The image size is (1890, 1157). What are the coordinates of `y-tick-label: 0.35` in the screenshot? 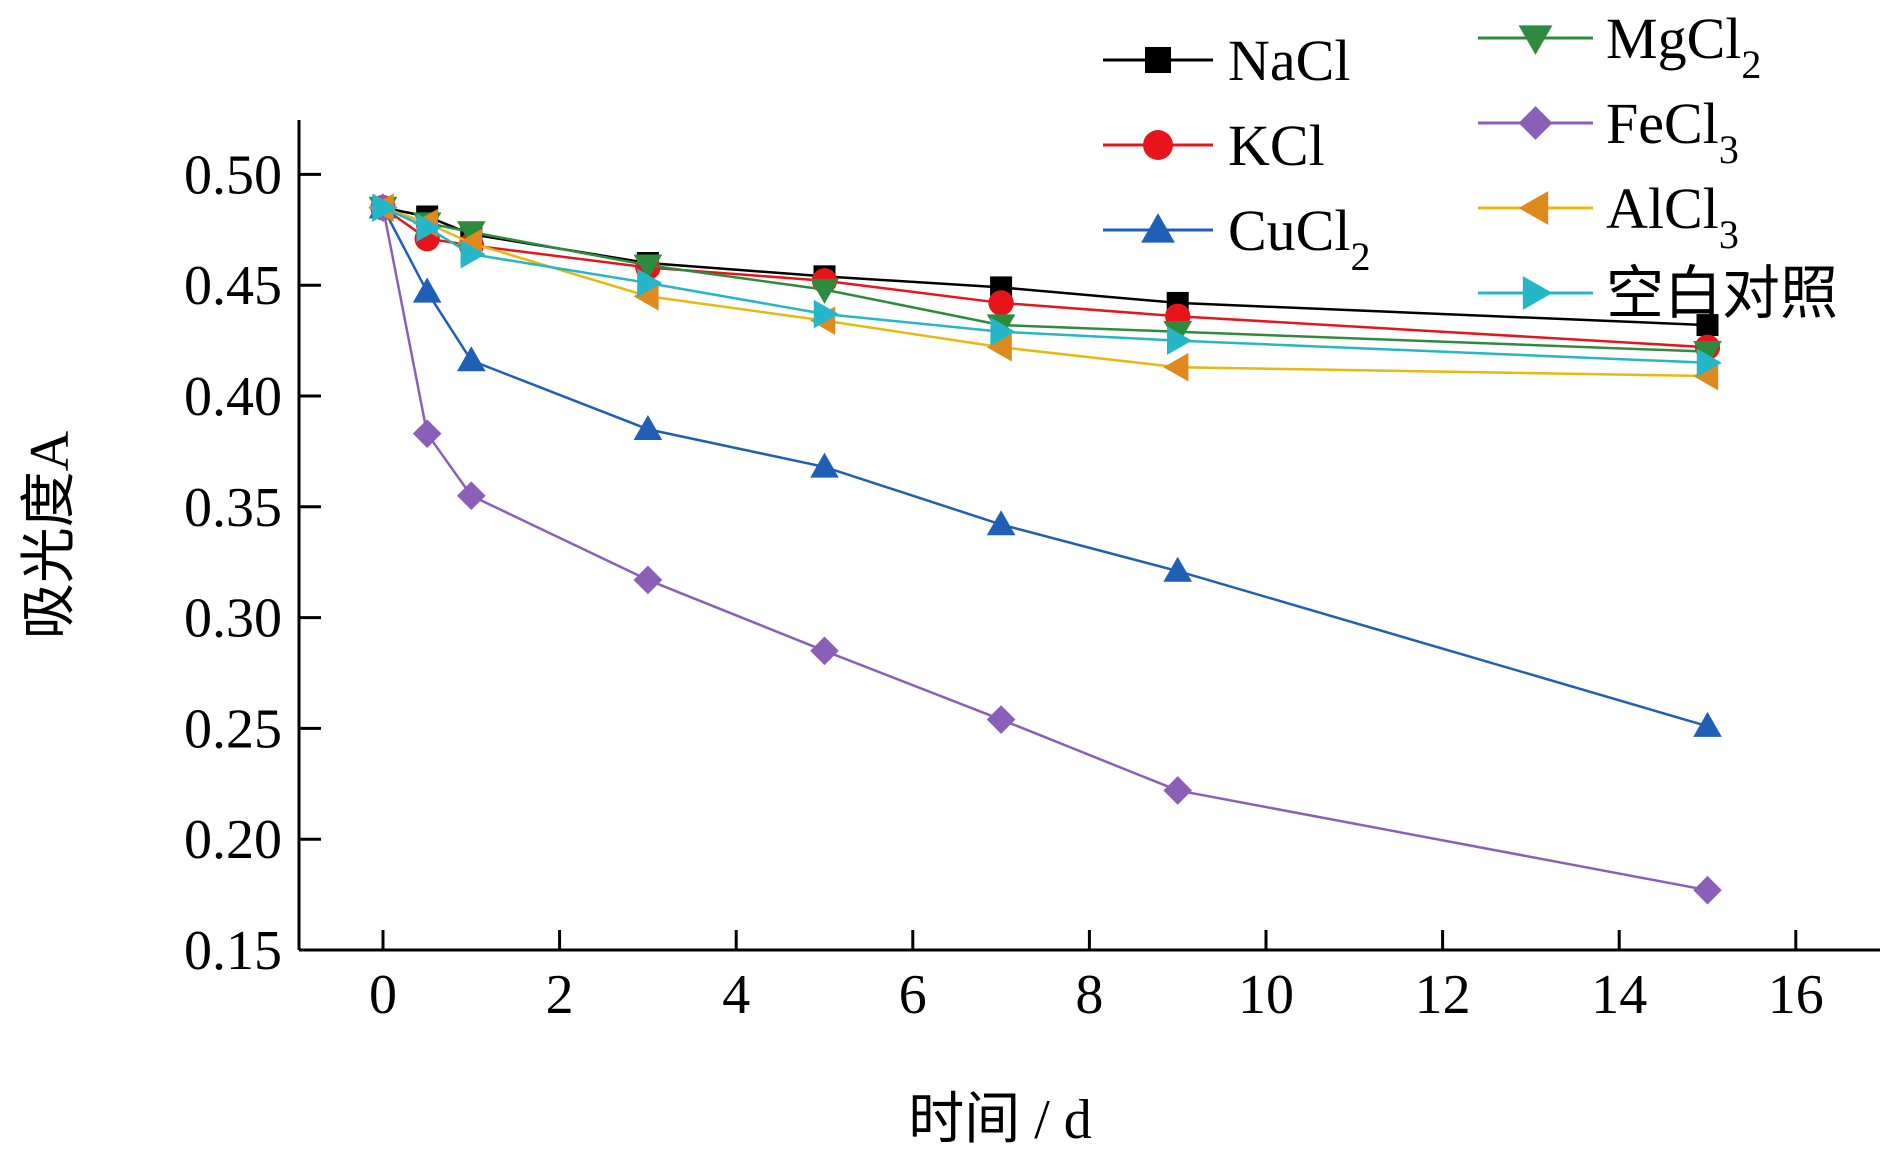 It's located at (233, 508).